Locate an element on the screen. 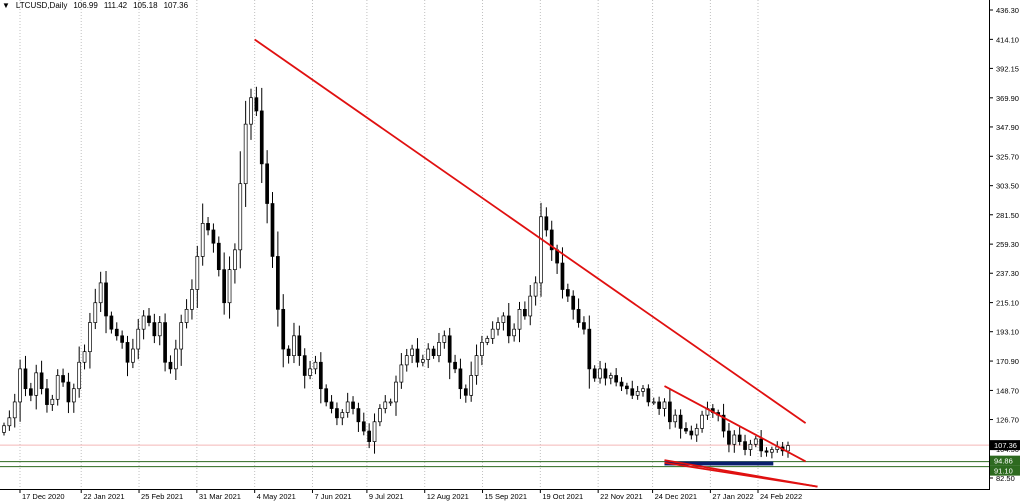 The image size is (1024, 501). x-tick-label: 22 Nov 2021 is located at coordinates (621, 496).